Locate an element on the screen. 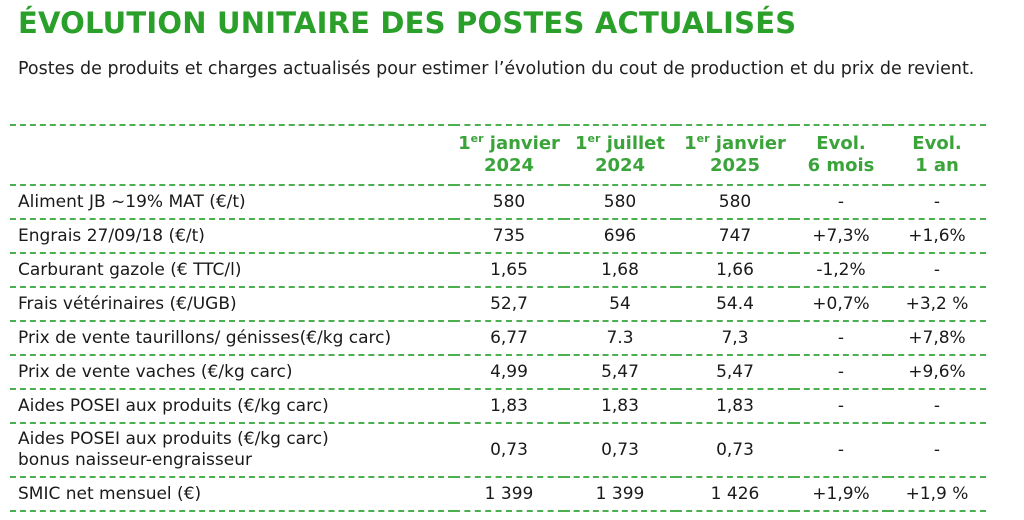 This screenshot has height=520, width=1024. table-cell: 747 is located at coordinates (735, 236).